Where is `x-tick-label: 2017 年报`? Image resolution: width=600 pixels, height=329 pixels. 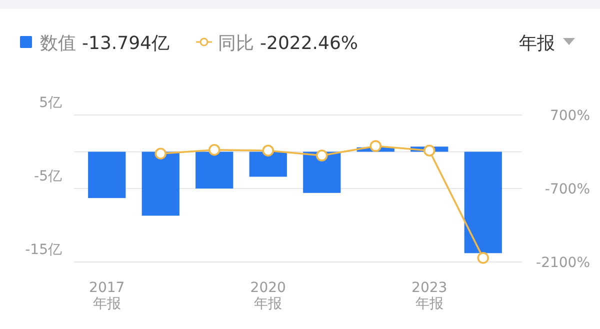 x-tick-label: 2017 年报 is located at coordinates (107, 296).